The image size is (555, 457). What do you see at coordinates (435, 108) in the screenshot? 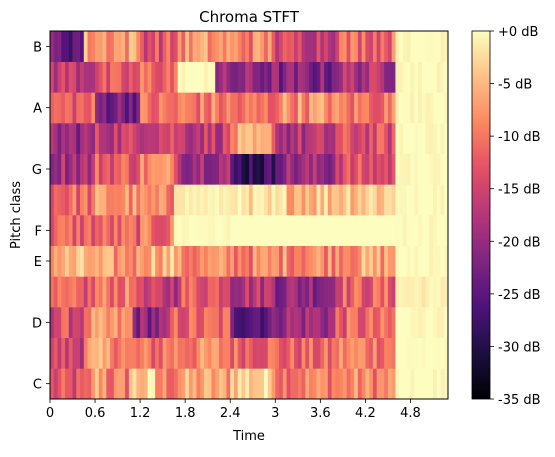
I see `heatmap-cell-A-5.10` at bounding box center [435, 108].